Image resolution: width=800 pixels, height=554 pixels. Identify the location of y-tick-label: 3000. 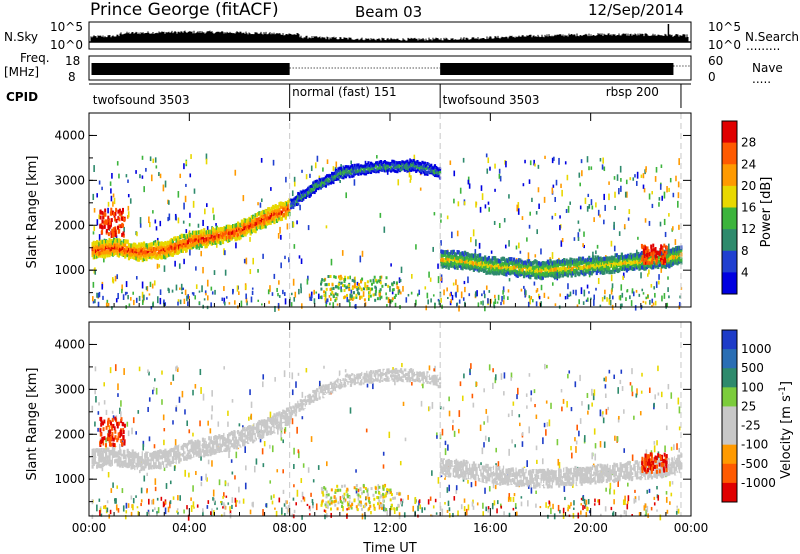
(69, 180).